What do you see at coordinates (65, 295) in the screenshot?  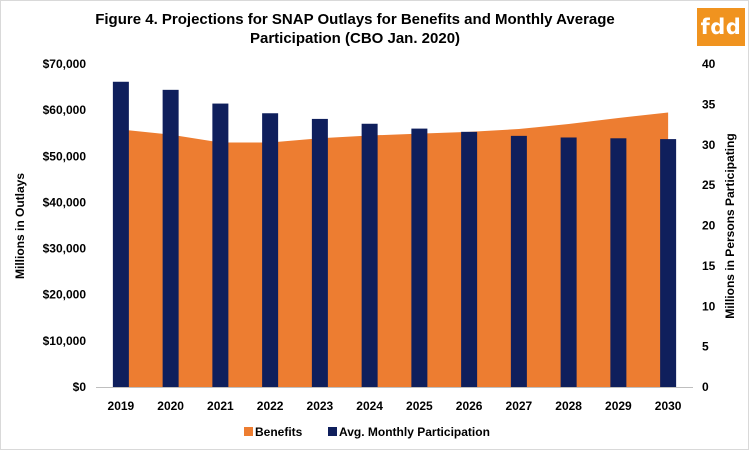 I see `y-tick-left: $20,000` at bounding box center [65, 295].